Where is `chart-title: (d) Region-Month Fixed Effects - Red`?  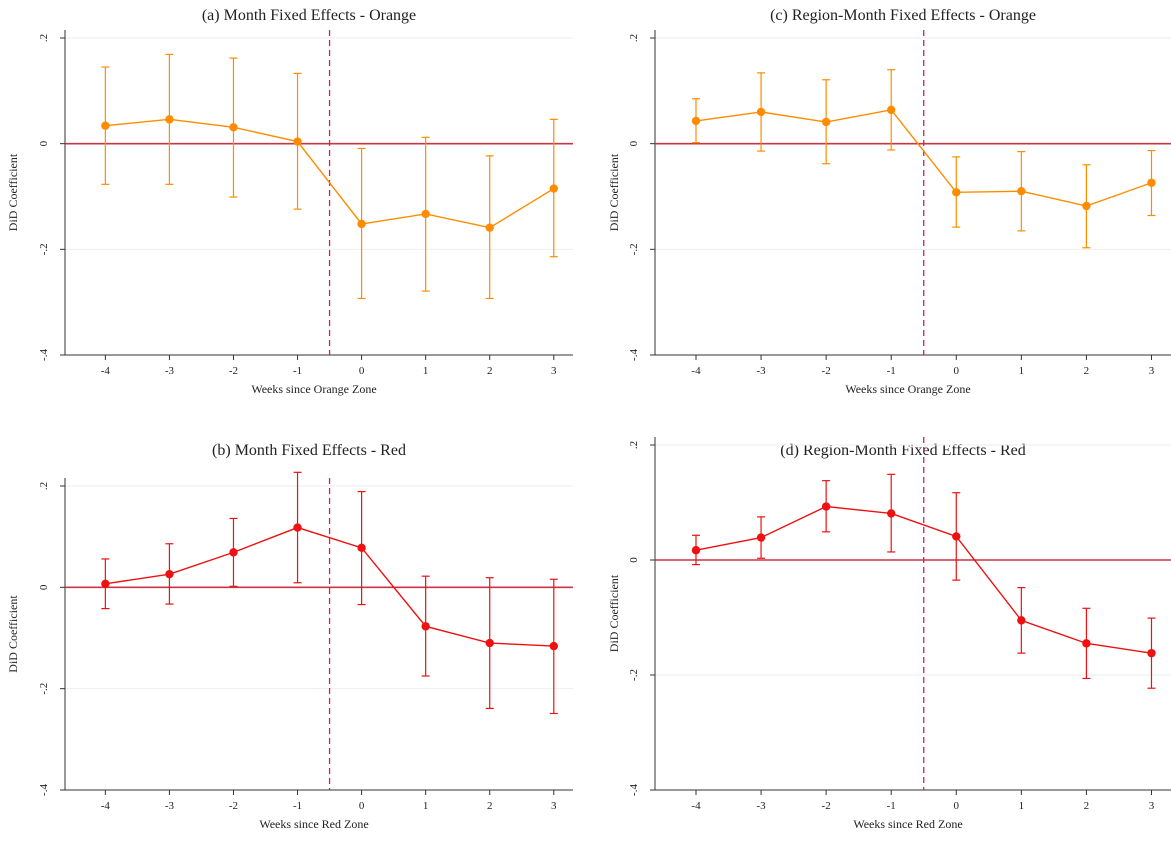 chart-title: (d) Region-Month Fixed Effects - Red is located at coordinates (902, 450).